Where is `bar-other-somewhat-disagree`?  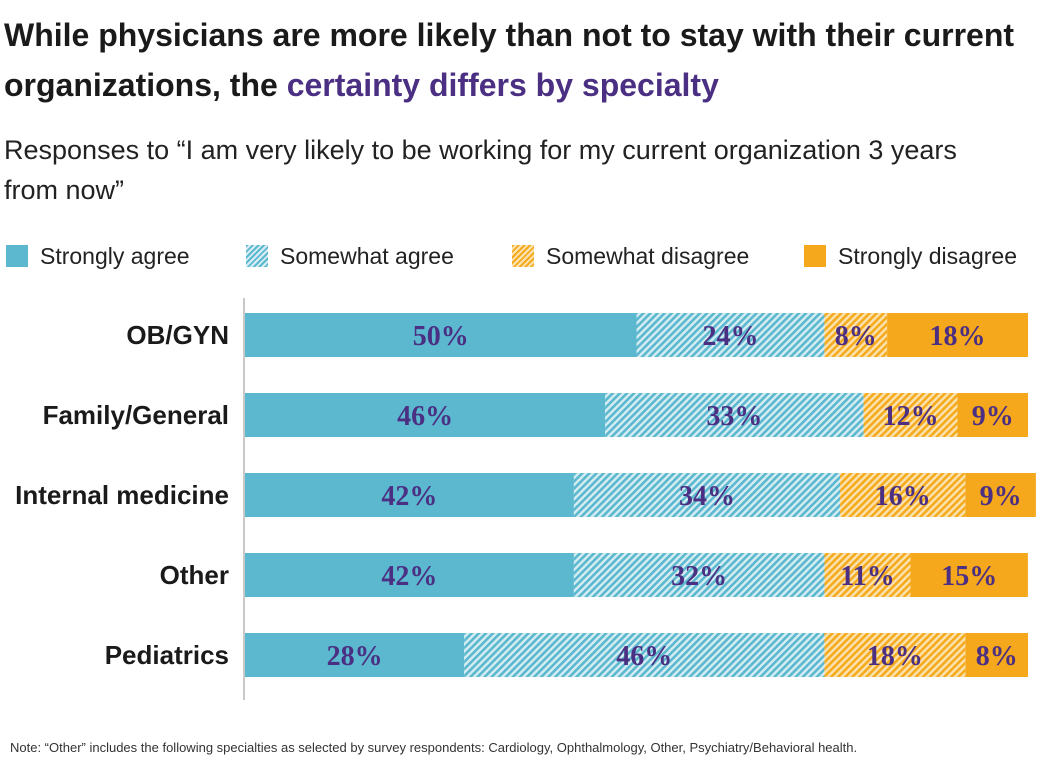
bar-other-somewhat-disagree is located at coordinates (867, 575).